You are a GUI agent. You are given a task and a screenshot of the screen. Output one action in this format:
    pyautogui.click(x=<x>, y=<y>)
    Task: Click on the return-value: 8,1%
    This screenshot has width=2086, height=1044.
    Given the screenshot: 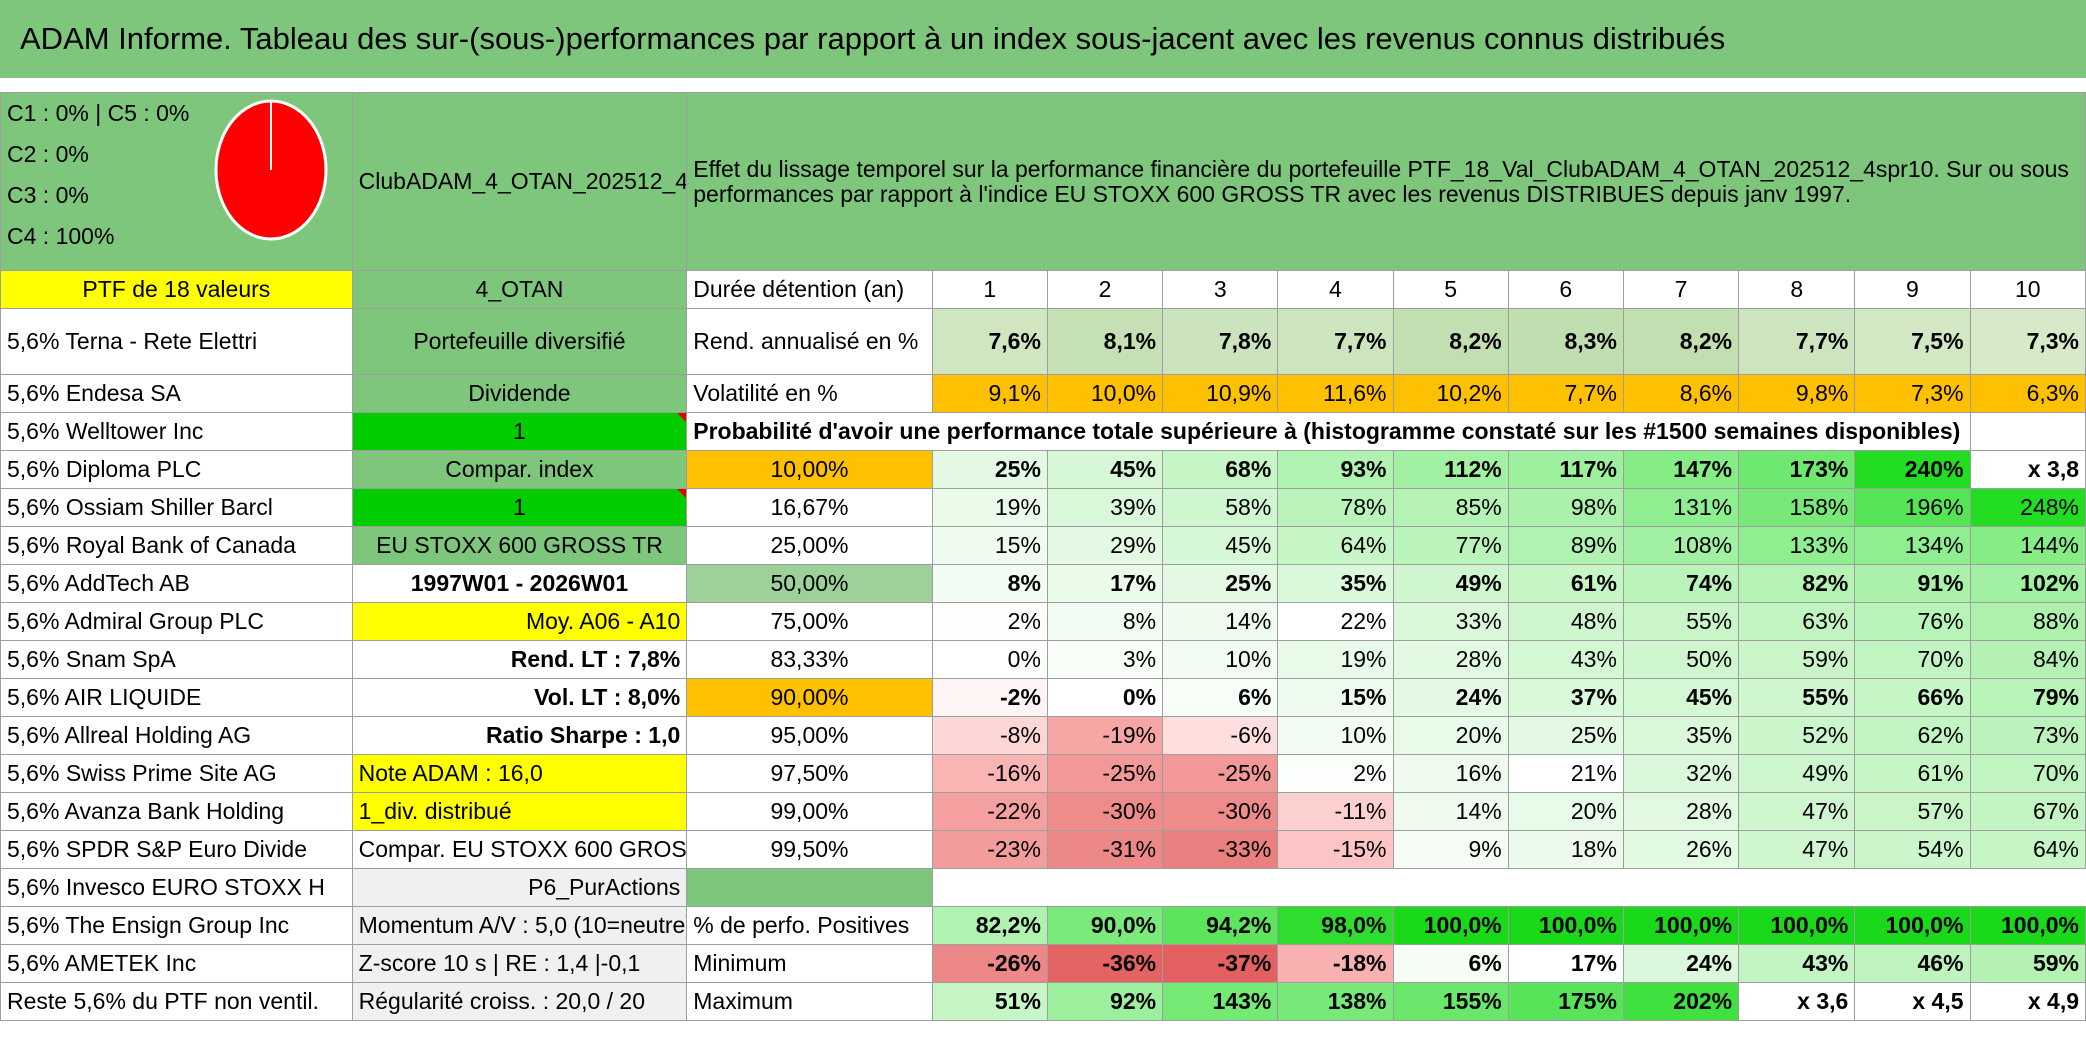 What is the action you would take?
    pyautogui.click(x=1105, y=341)
    